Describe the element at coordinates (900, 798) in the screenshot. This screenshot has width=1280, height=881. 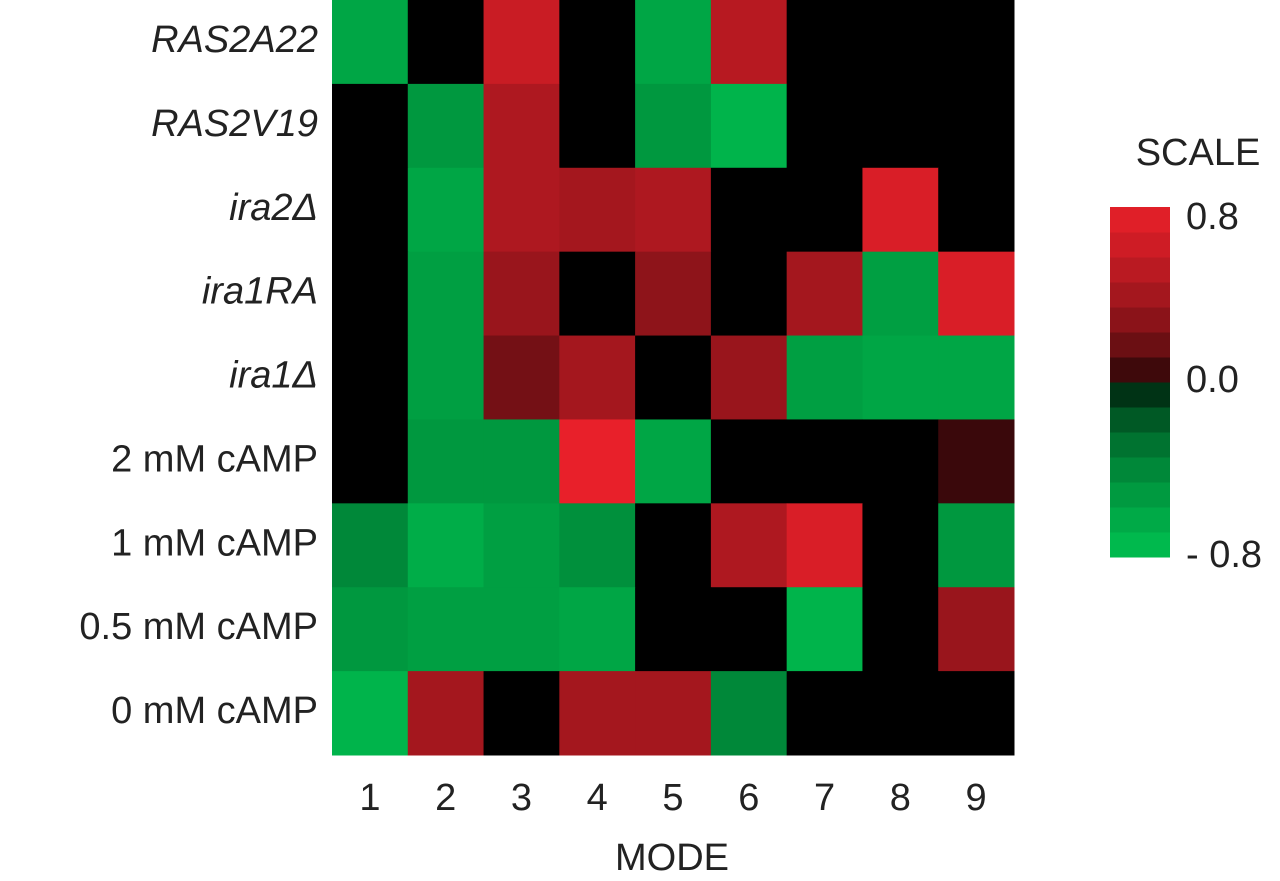
I see `x-tick-label: 8` at that location.